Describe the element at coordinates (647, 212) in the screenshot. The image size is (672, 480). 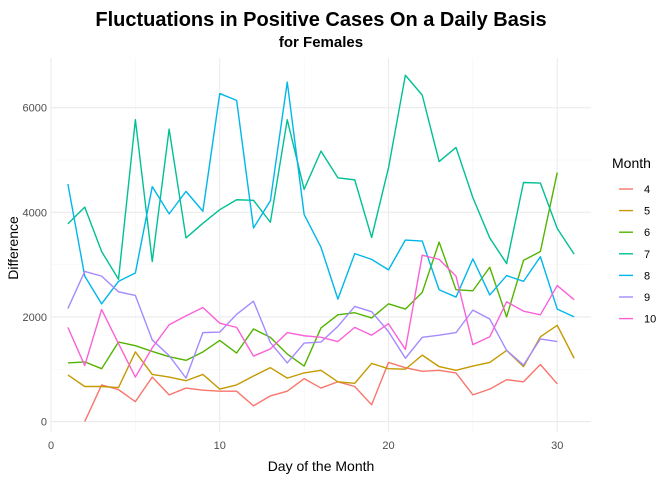
I see `legend-label-month-5: 5` at that location.